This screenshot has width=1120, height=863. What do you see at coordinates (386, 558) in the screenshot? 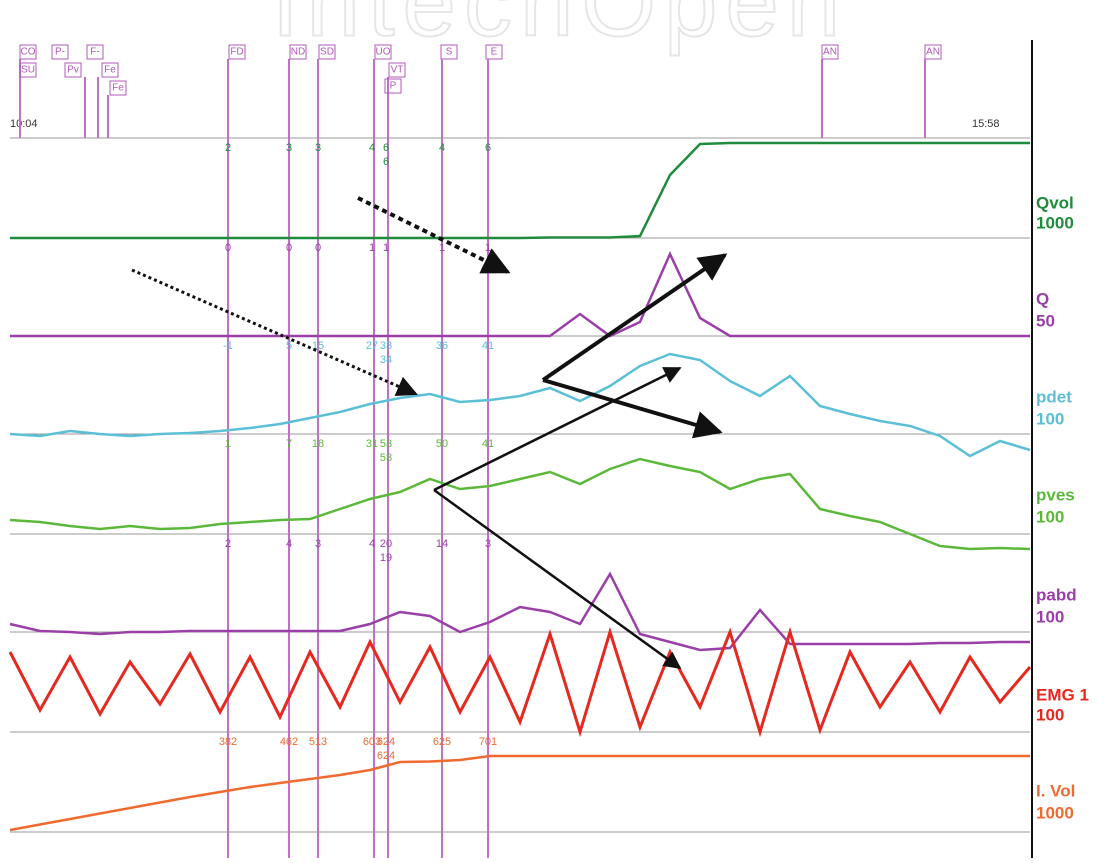
I see `reading-label: 19` at bounding box center [386, 558].